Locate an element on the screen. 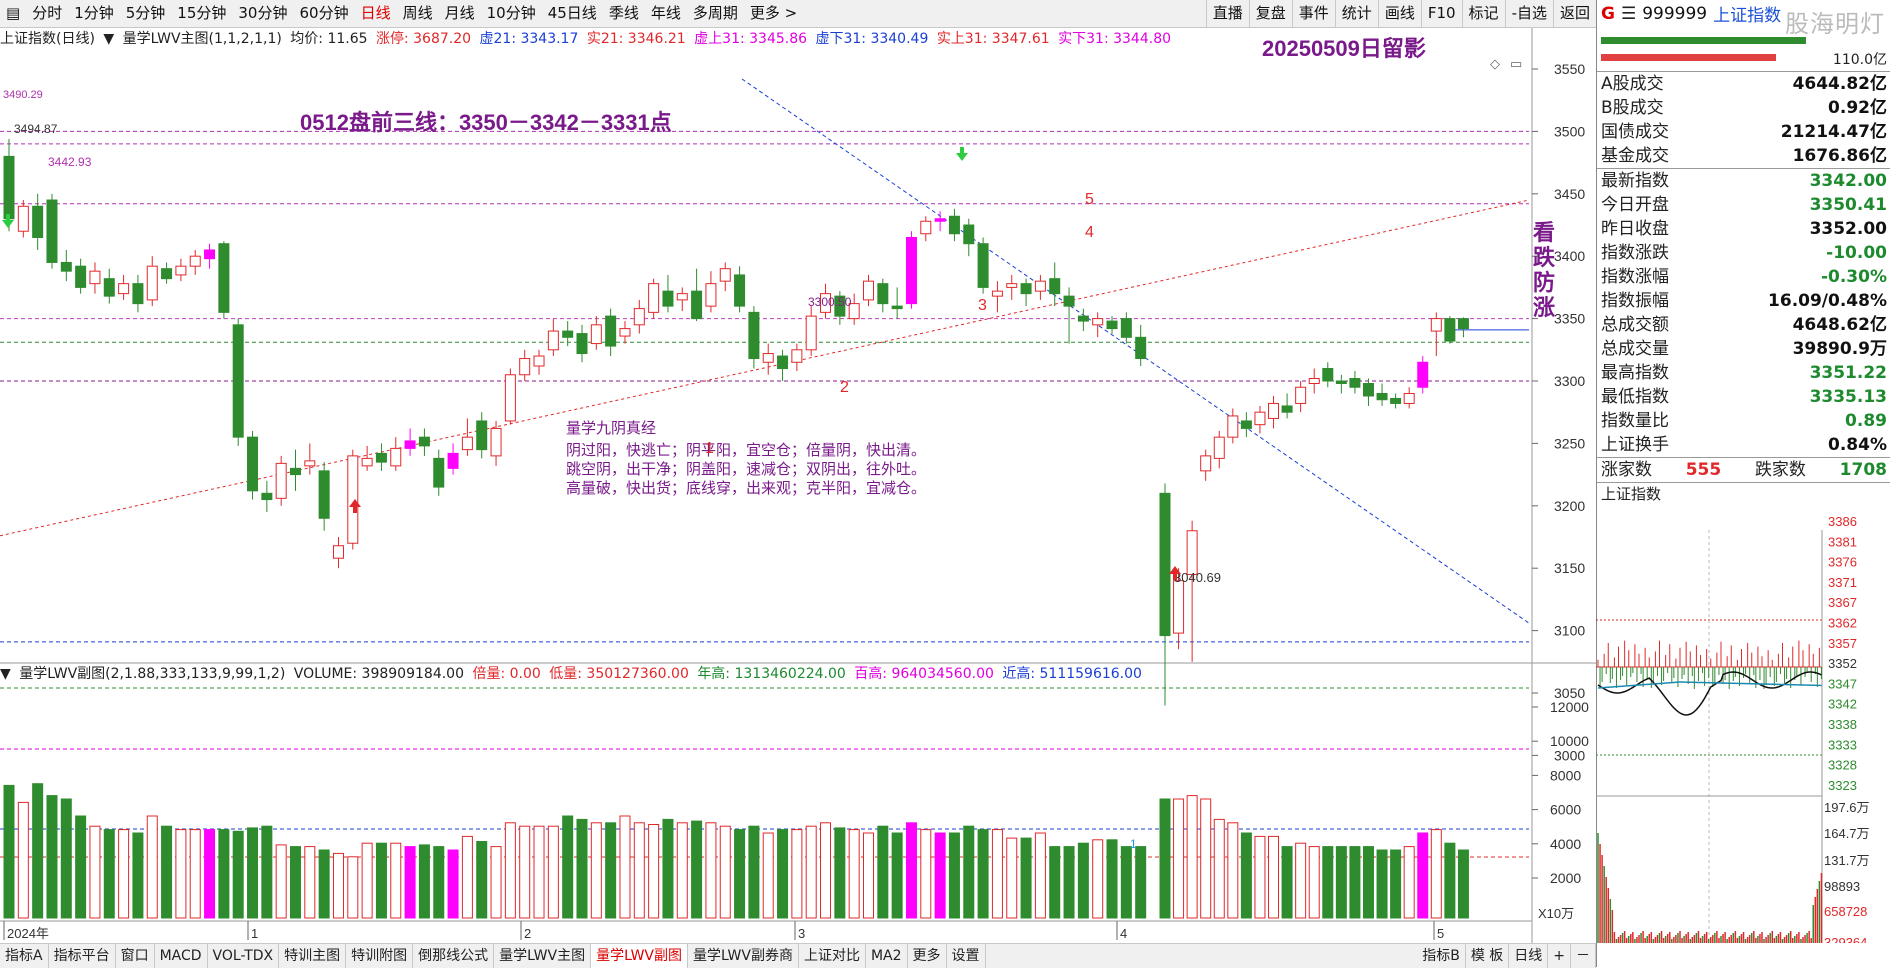  indicator-tab-4: VOL-TDX is located at coordinates (244, 956).